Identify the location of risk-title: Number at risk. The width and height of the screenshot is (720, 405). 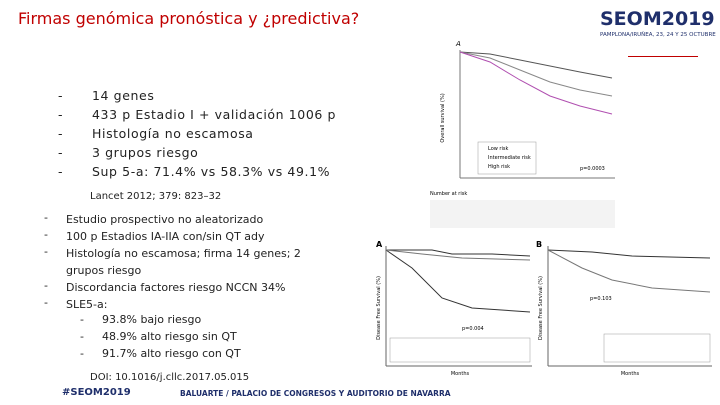
(448, 194).